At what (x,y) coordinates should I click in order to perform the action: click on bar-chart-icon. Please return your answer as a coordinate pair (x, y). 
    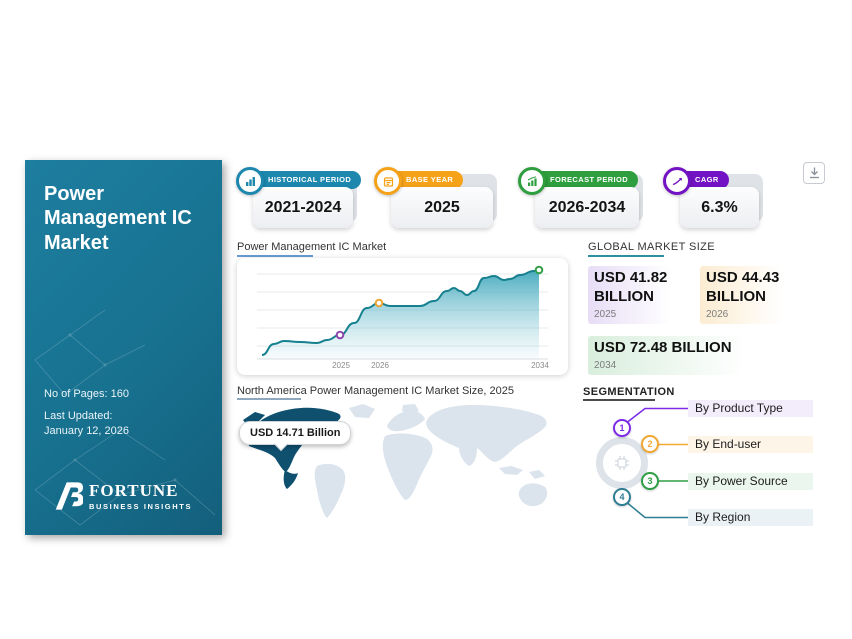
    Looking at the image, I should click on (250, 181).